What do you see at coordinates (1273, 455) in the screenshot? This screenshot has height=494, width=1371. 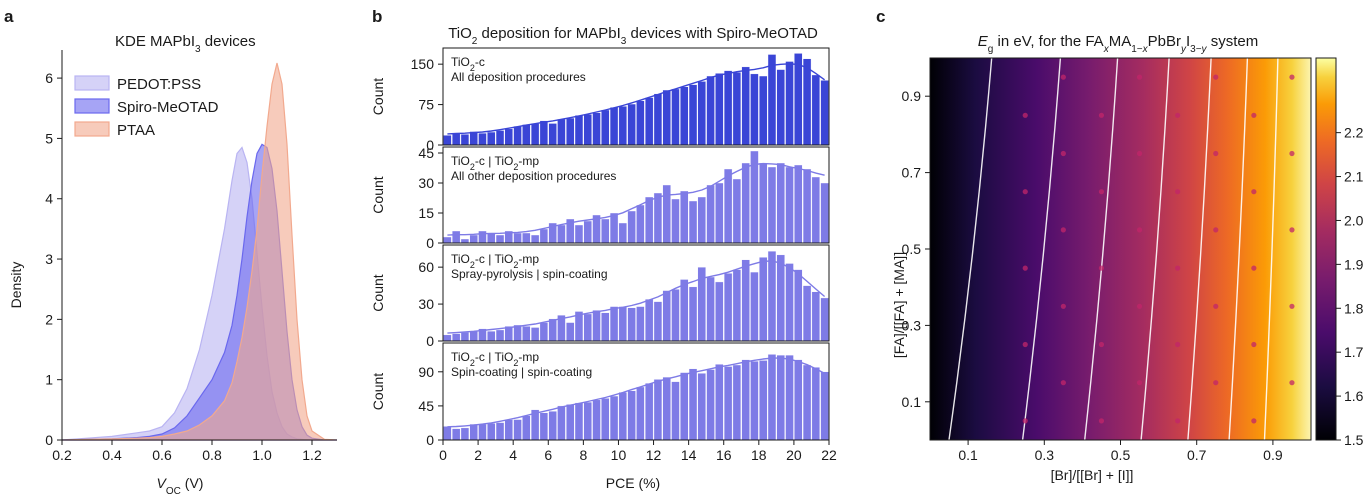 I see `panel-c-x-tick-label: 0.9` at bounding box center [1273, 455].